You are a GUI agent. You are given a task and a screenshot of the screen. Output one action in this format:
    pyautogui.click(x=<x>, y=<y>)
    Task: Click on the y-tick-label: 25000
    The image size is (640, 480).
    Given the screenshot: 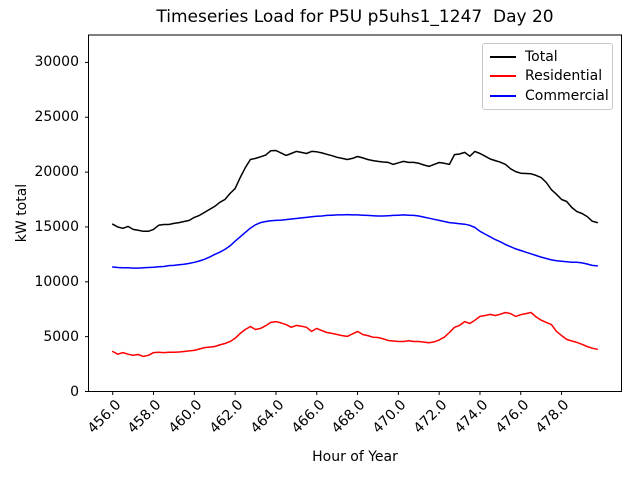 What is the action you would take?
    pyautogui.click(x=56, y=117)
    